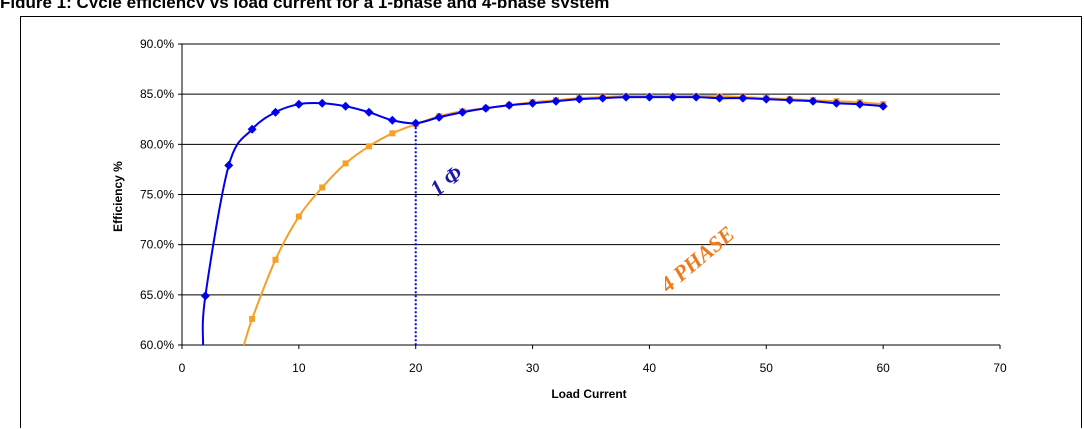  I want to click on x-tick-label: 60, so click(883, 368).